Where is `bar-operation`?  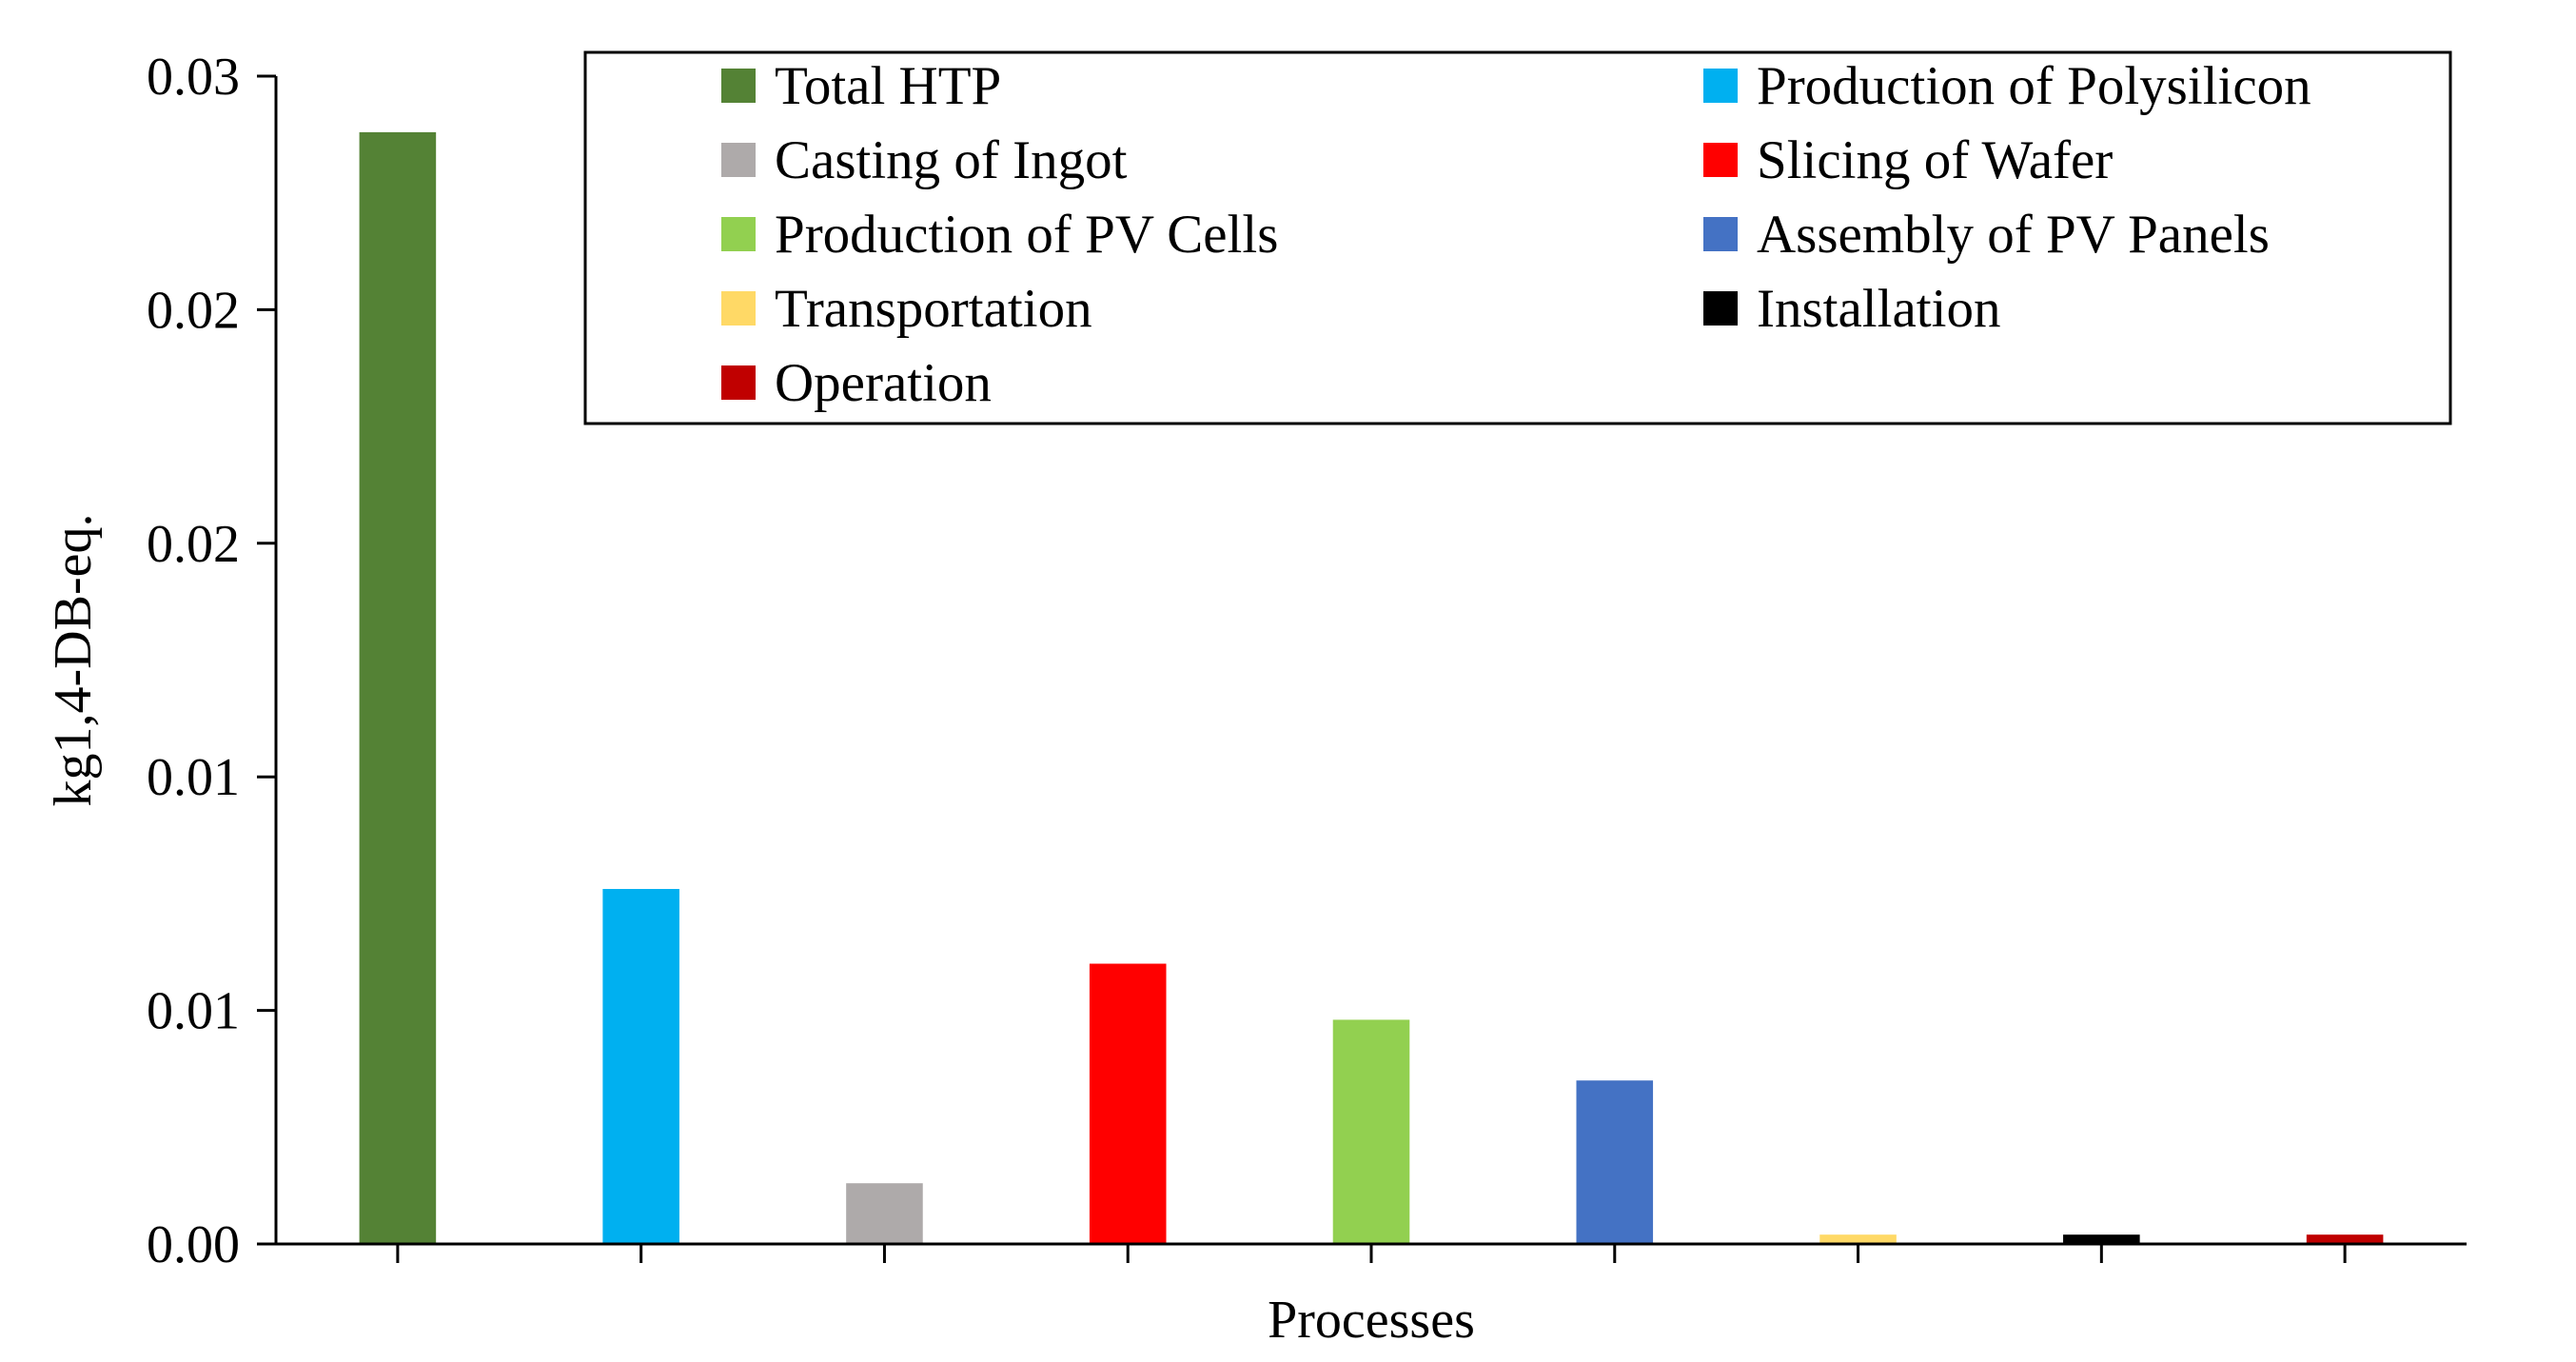 bar-operation is located at coordinates (2345, 1239).